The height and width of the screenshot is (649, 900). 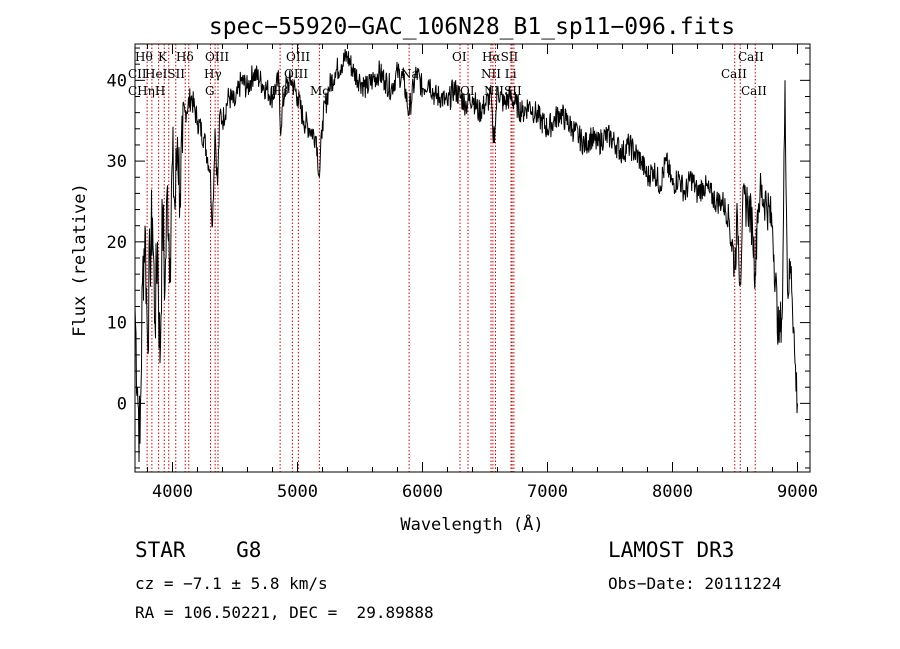 What do you see at coordinates (284, 612) in the screenshot?
I see `coordinates: RA = 106.50221, DEC = 29.89888` at bounding box center [284, 612].